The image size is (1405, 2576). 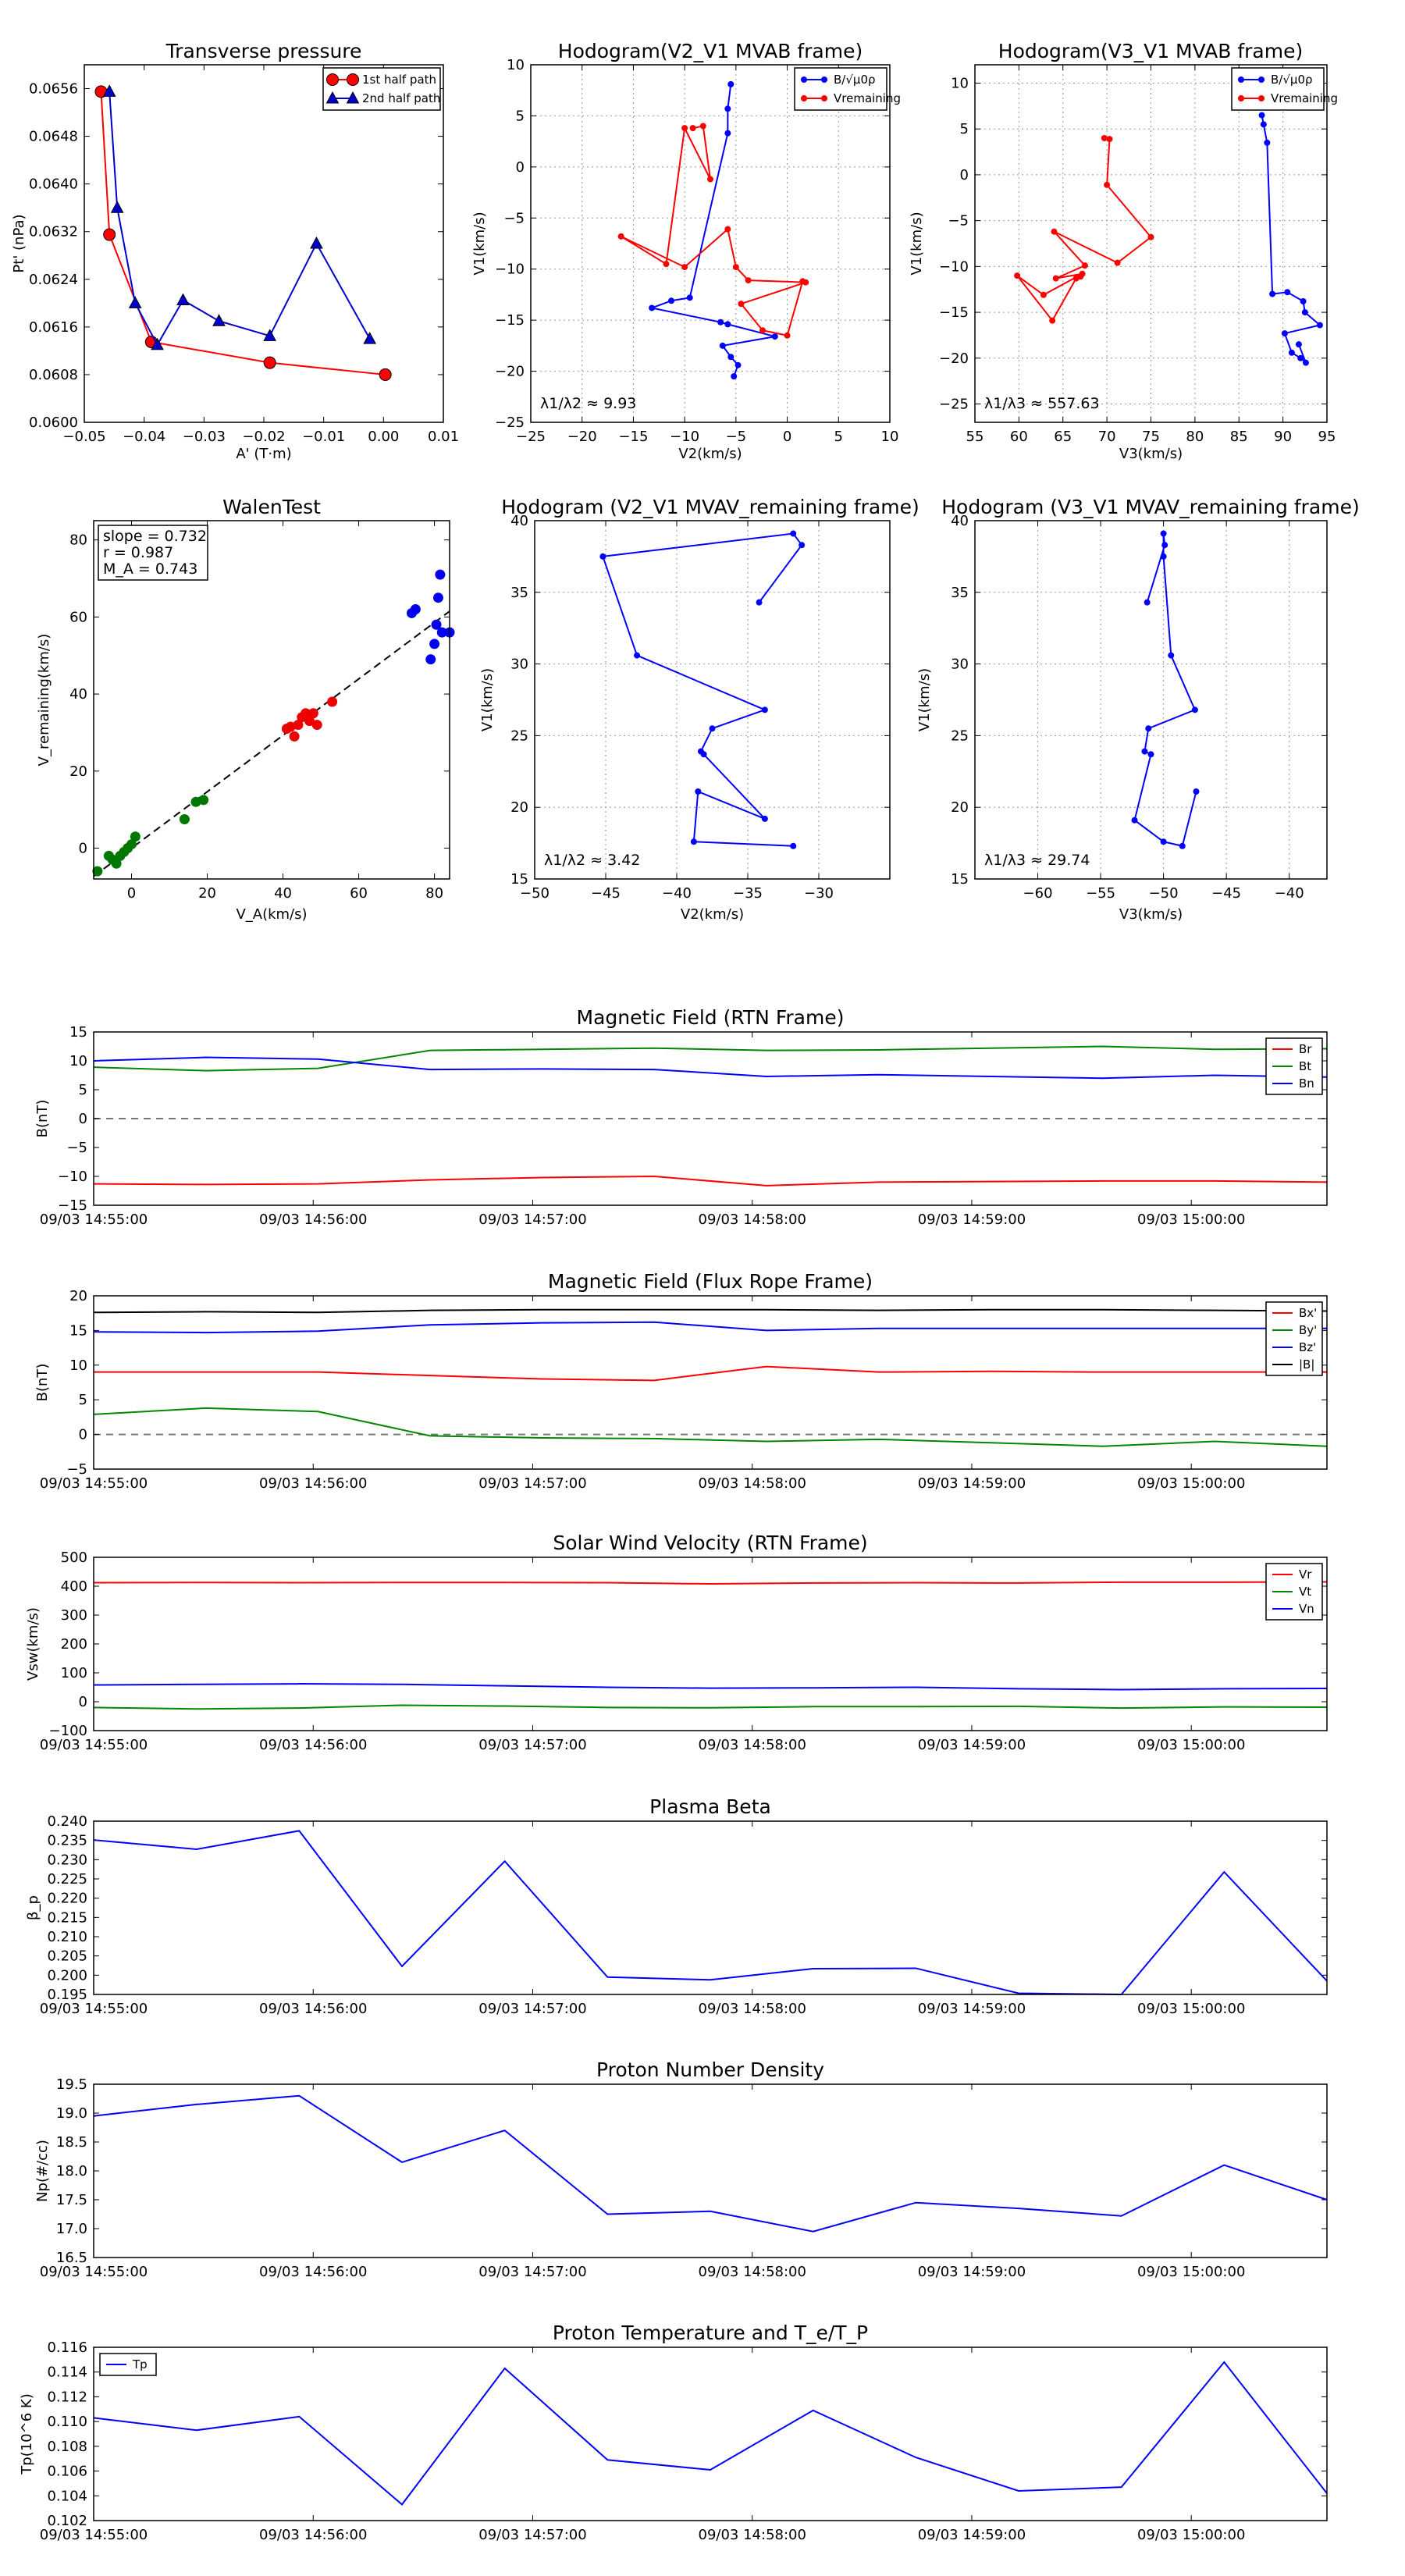 What do you see at coordinates (43, 2171) in the screenshot?
I see `y-axis-label: Np(#/cc)` at bounding box center [43, 2171].